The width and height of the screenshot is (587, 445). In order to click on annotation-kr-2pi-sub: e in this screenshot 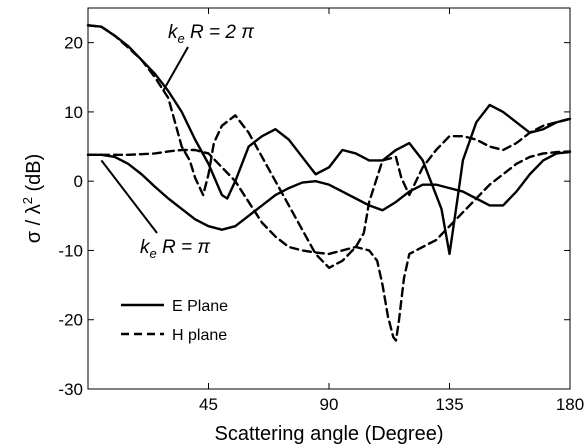, I will do `click(181, 38)`.